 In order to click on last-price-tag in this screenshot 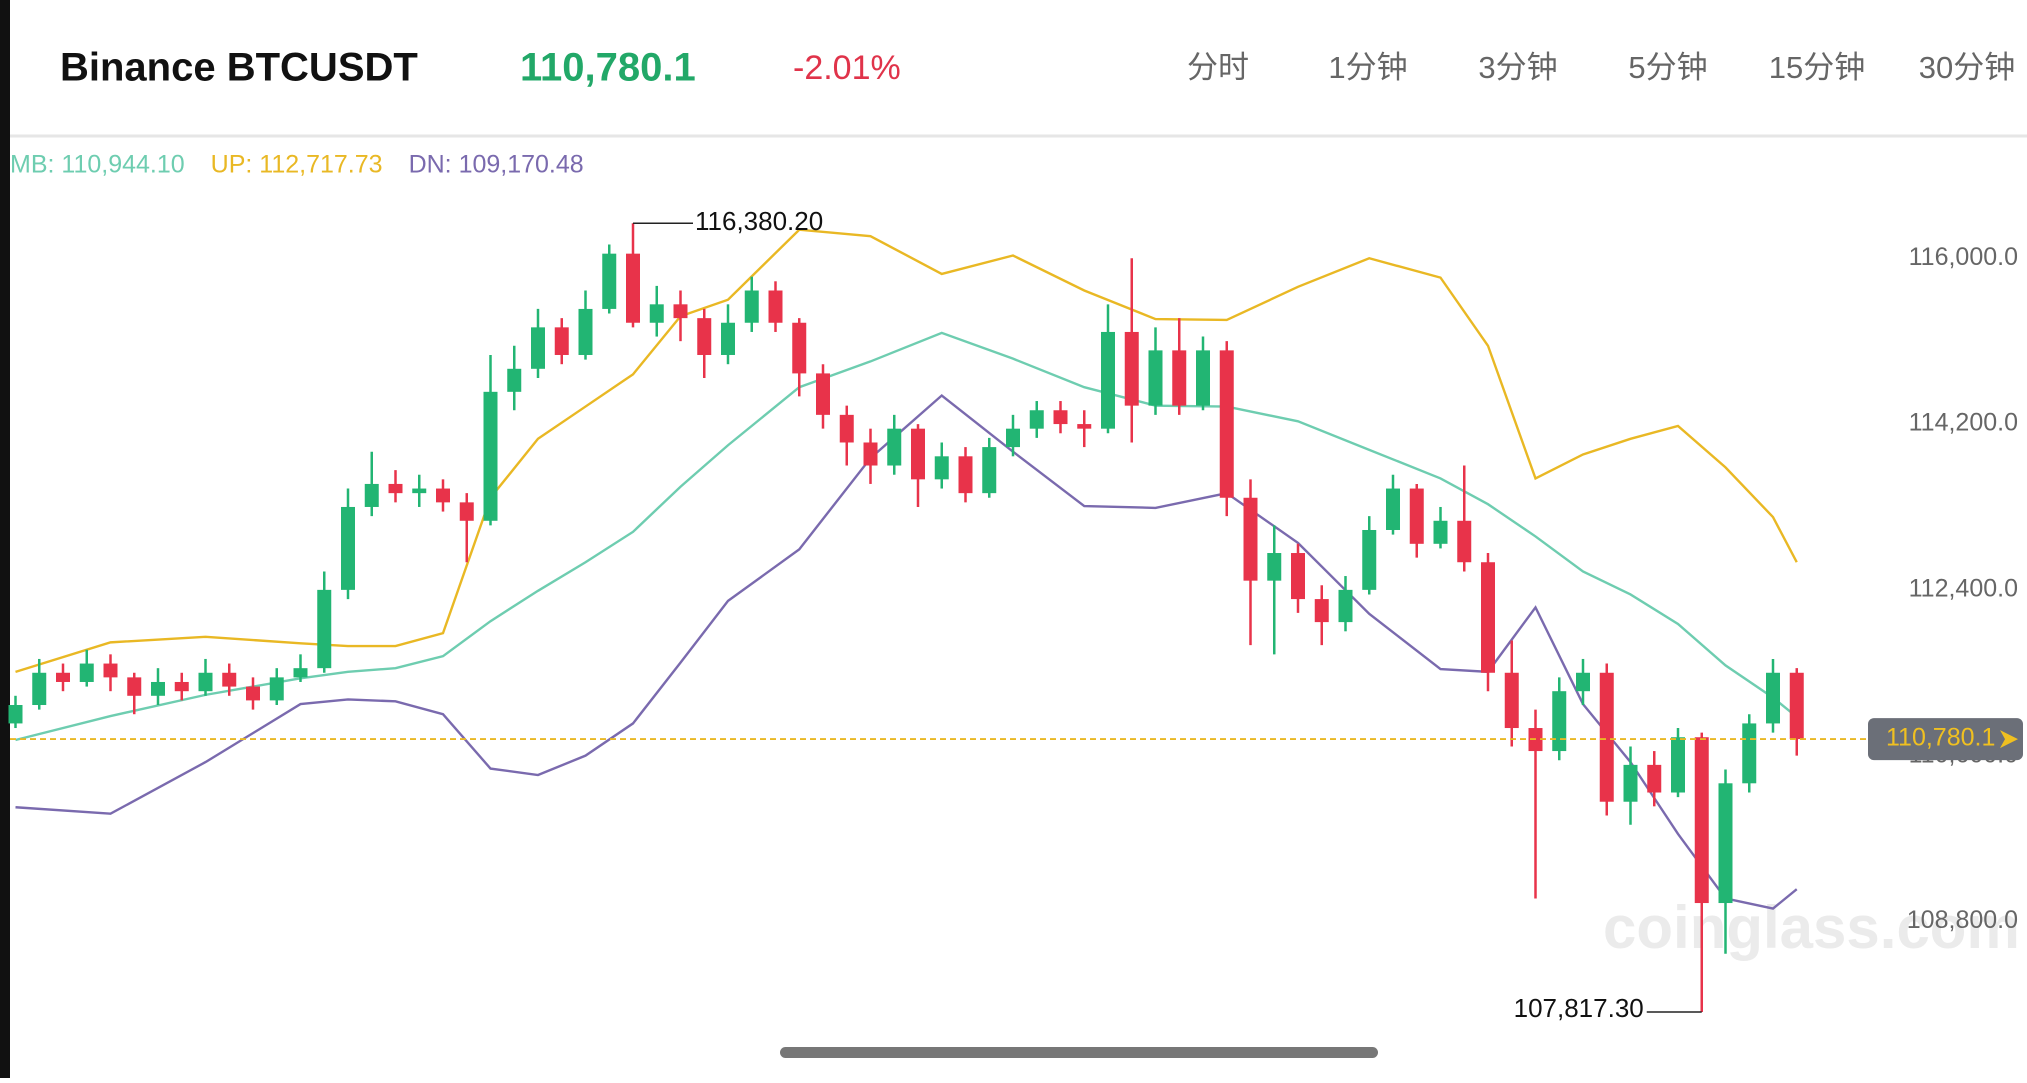, I will do `click(1945, 739)`.